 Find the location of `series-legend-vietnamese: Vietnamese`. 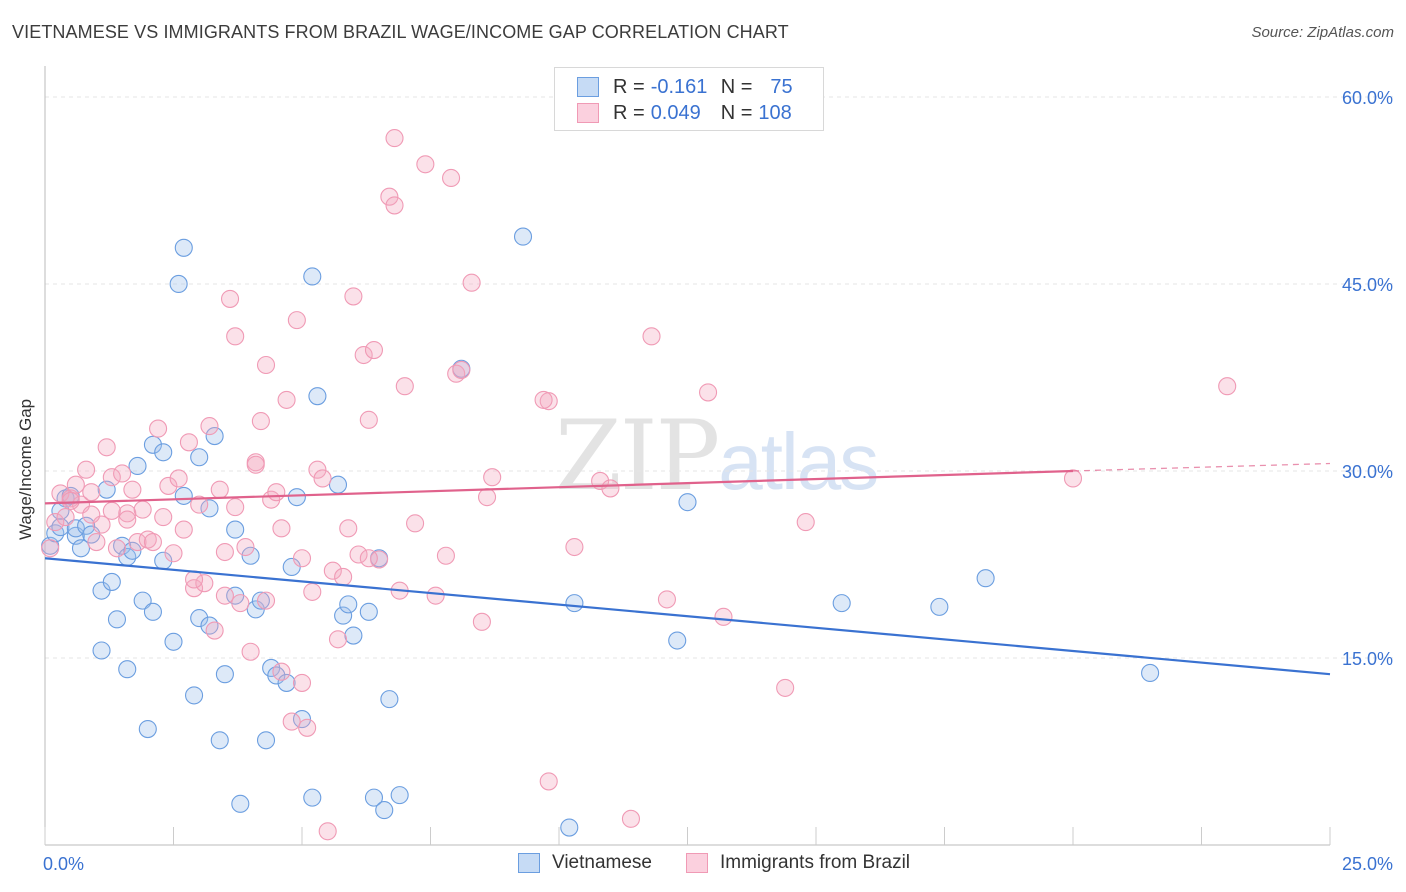

series-legend-vietnamese: Vietnamese is located at coordinates (585, 863).